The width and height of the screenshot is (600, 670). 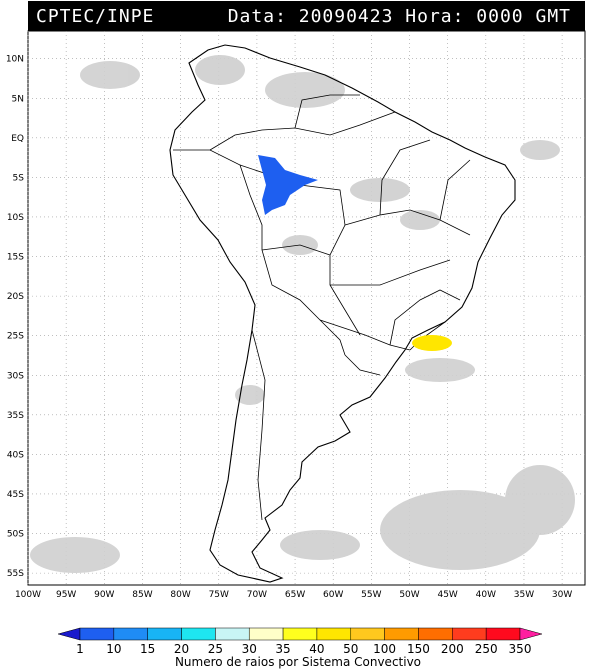 I want to click on latitude-labels: 10N 5N EQ 5S 10S 15S 20S 25S 30S 35S 40S 45S 50S 55S, so click(x=15, y=317).